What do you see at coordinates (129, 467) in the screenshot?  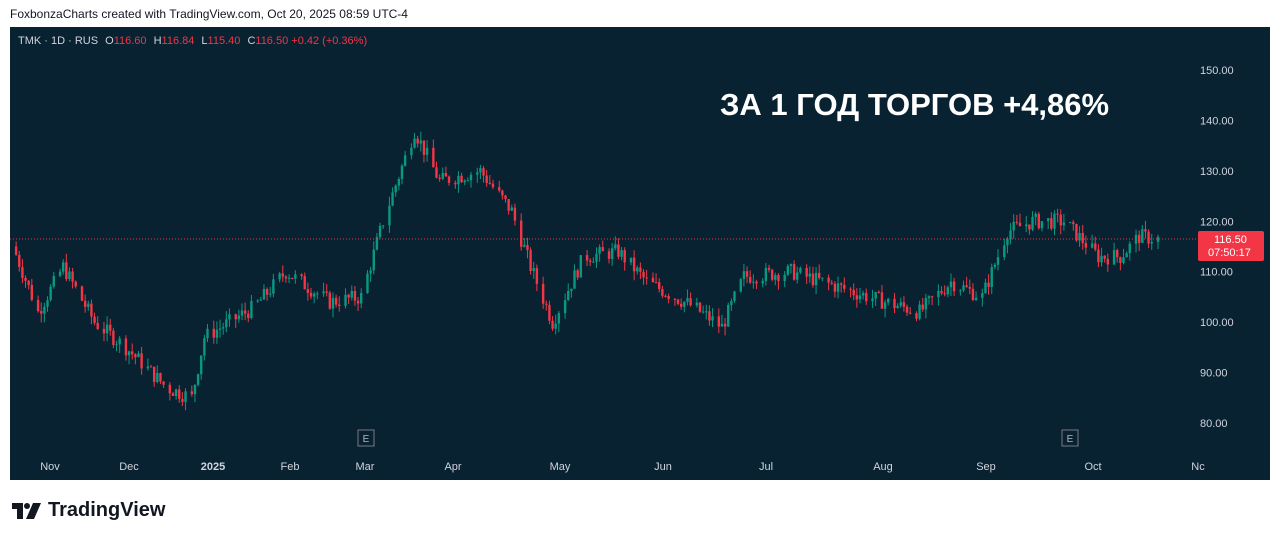 I see `x-tick-label: Dec` at bounding box center [129, 467].